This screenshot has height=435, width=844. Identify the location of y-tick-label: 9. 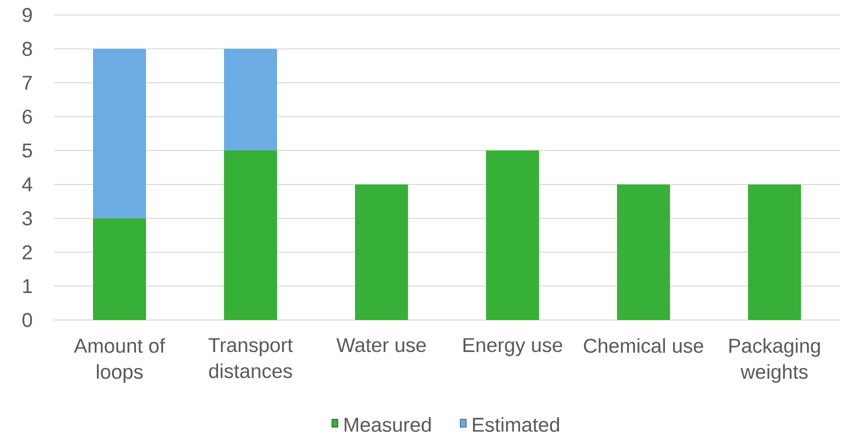
(27, 15).